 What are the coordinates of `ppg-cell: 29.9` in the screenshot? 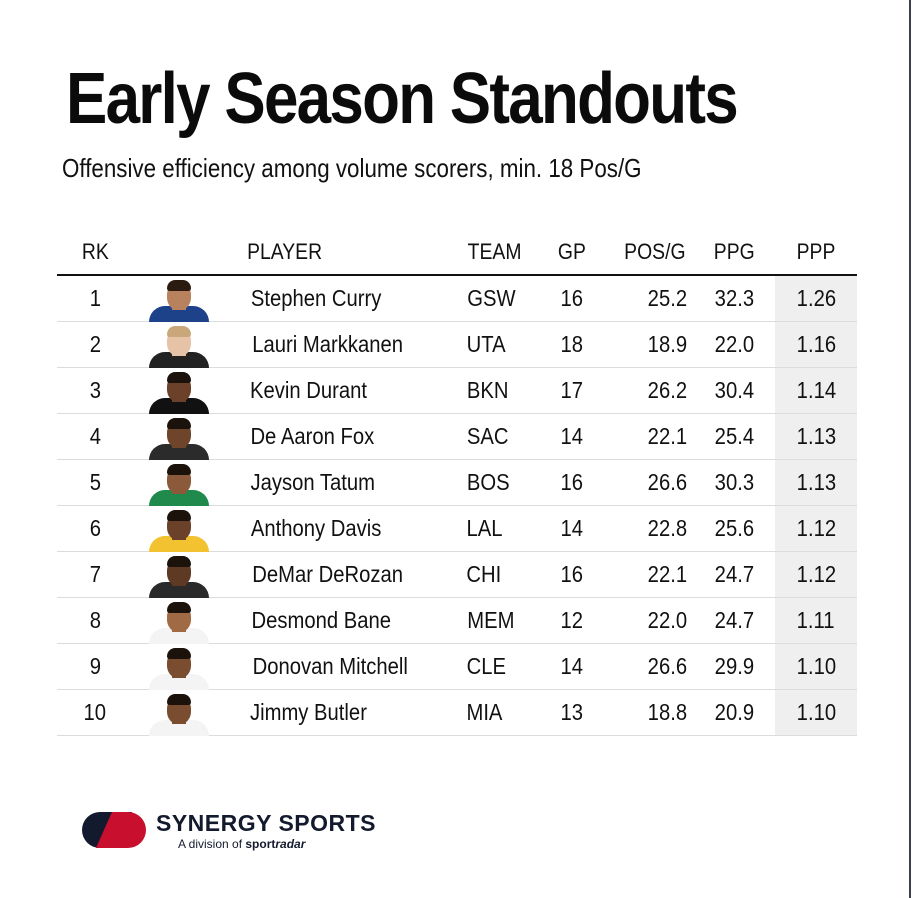 It's located at (734, 666).